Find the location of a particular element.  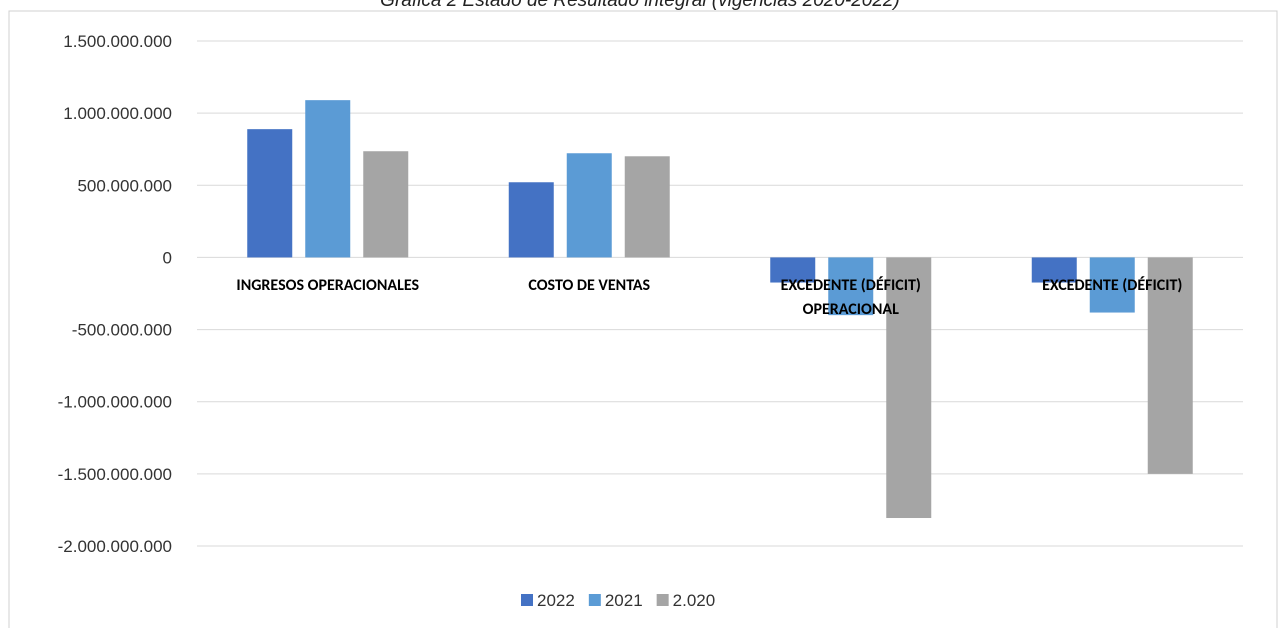

y-tick-label: -500.000.000 is located at coordinates (122, 330).